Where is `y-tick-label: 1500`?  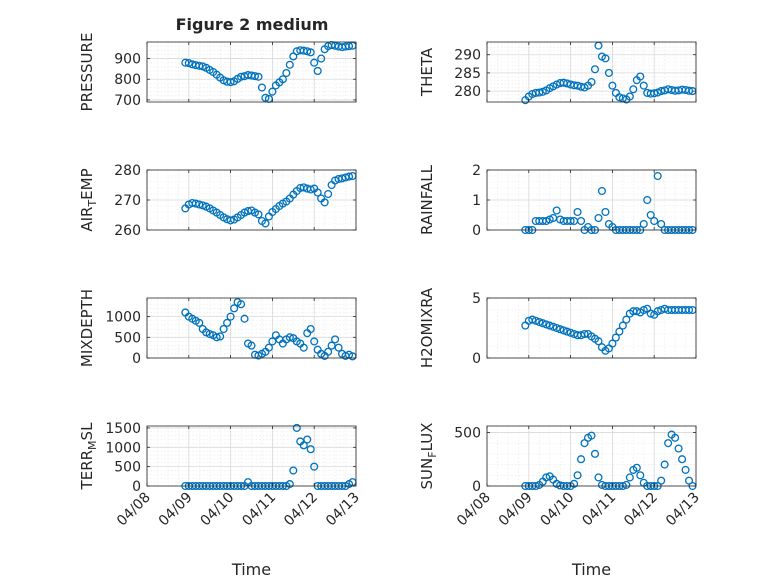 y-tick-label: 1500 is located at coordinates (123, 429).